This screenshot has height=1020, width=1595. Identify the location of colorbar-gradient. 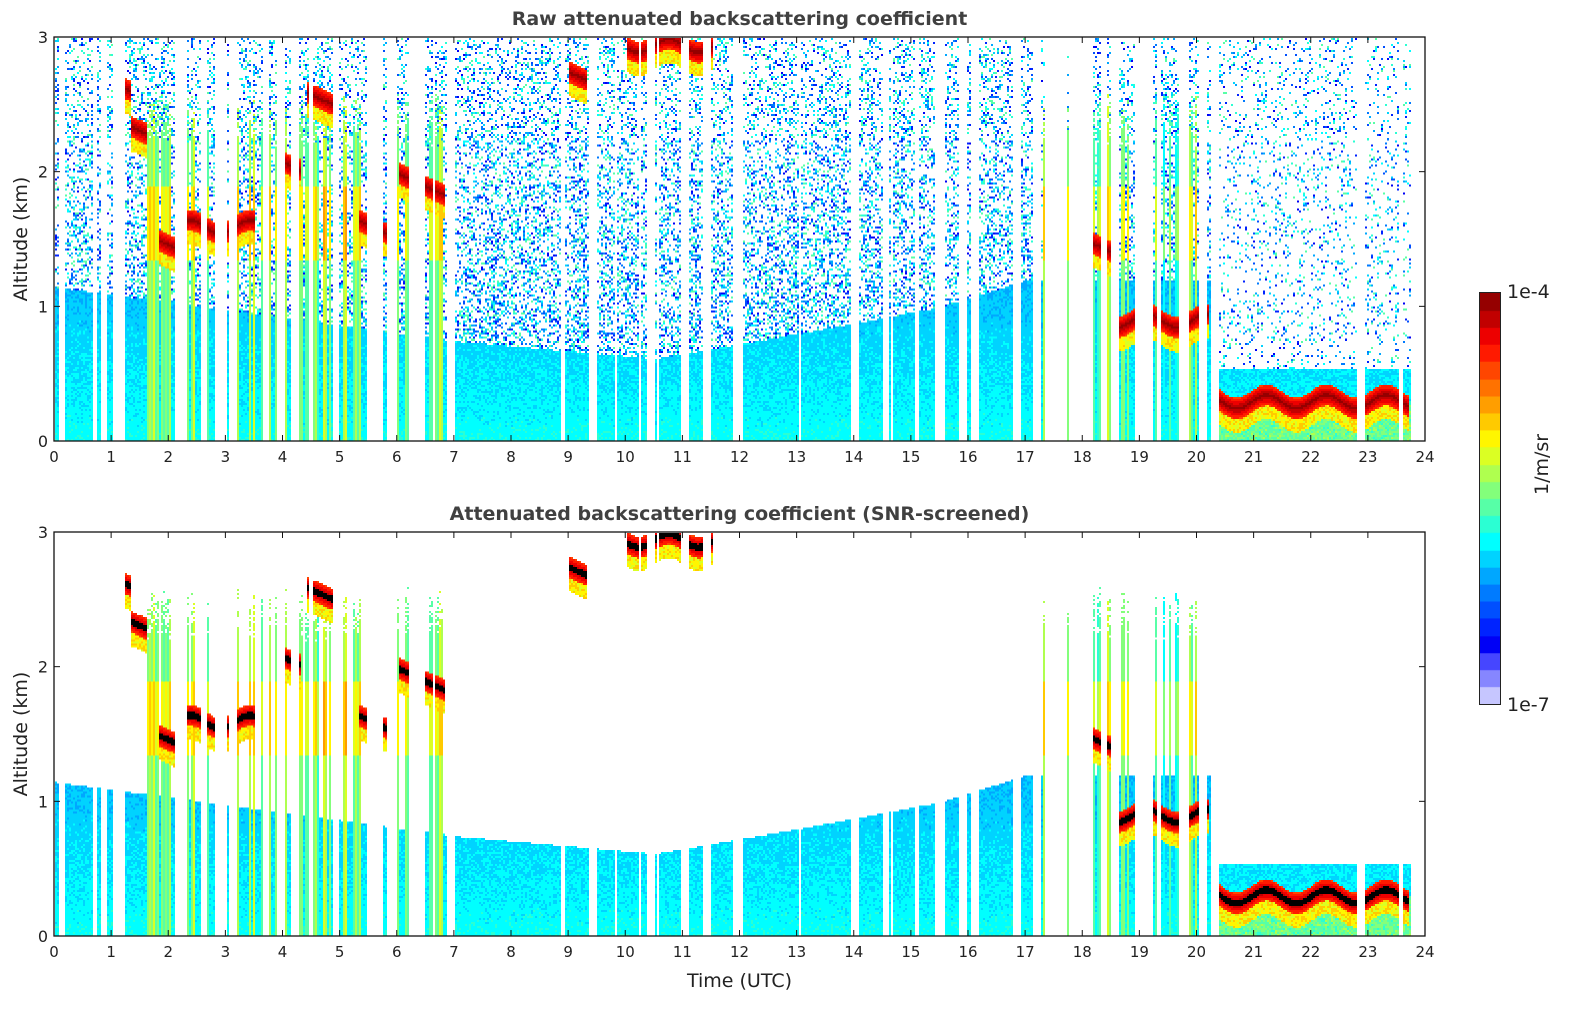
(1490, 498).